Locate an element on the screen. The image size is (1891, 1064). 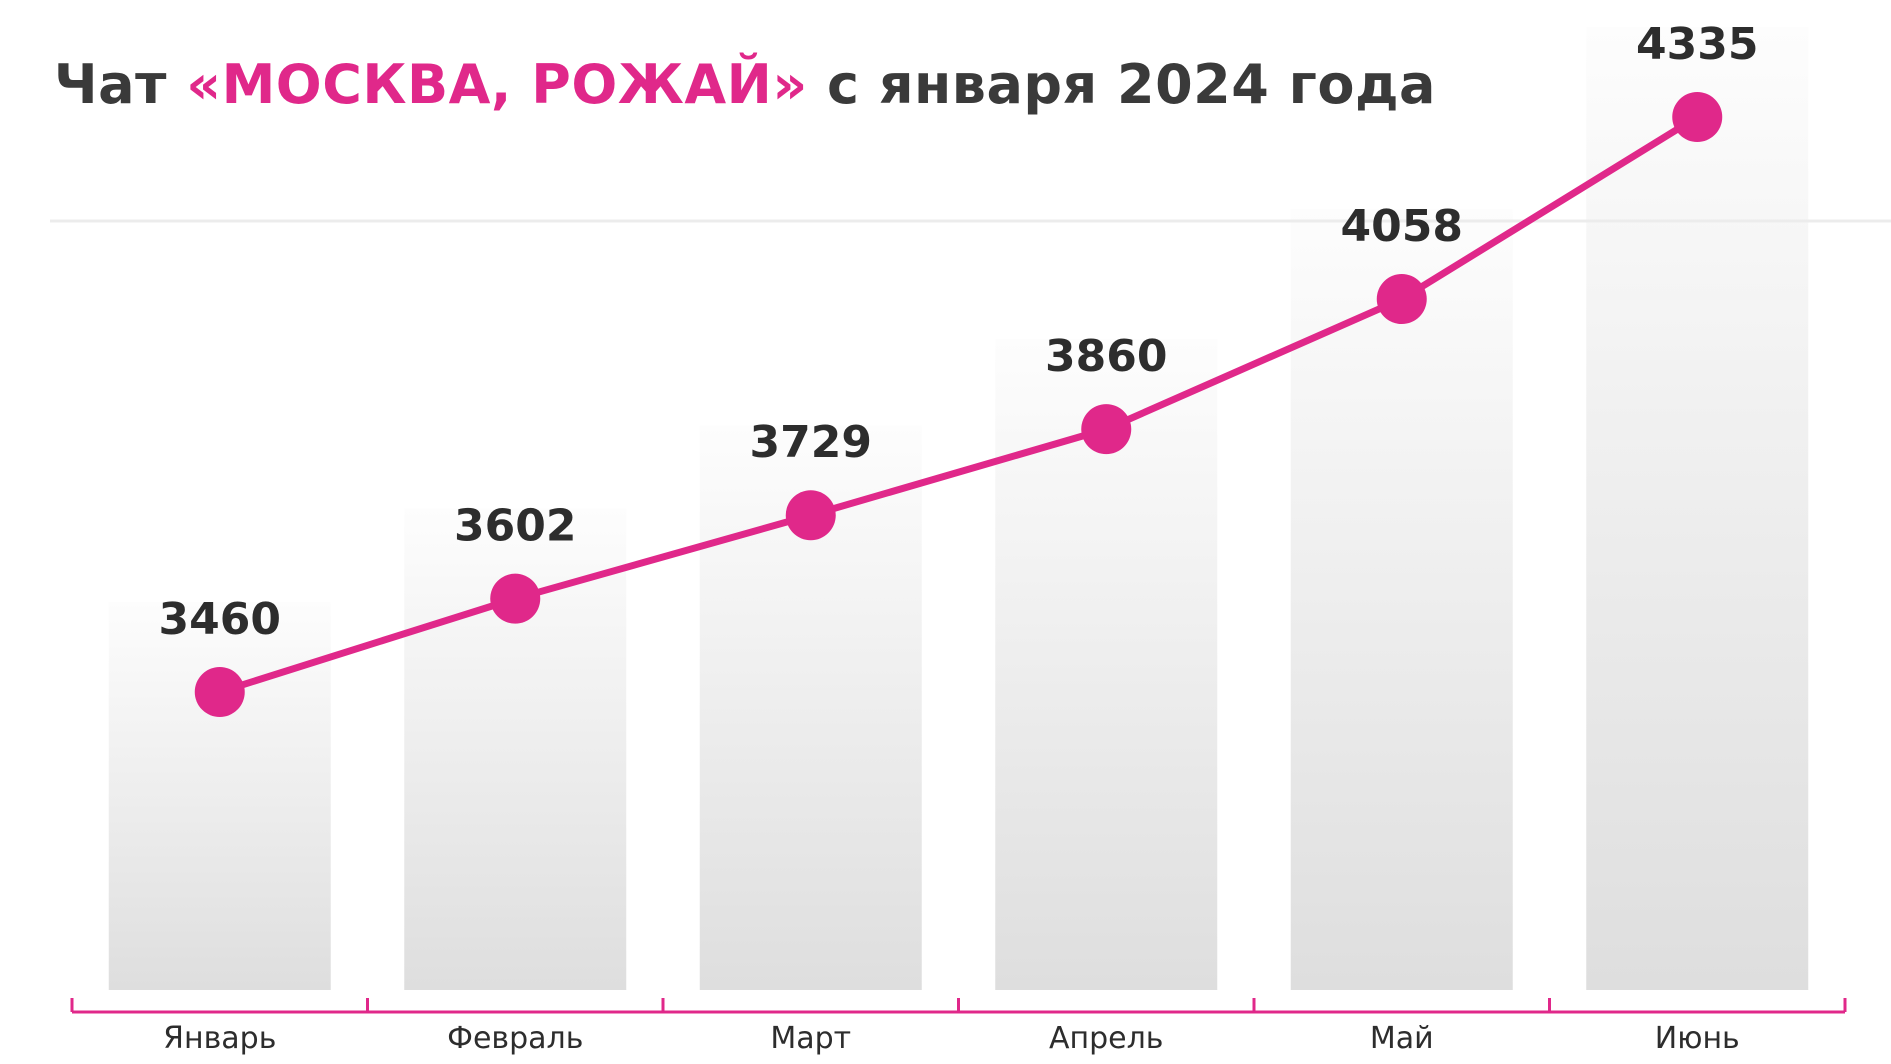
category-label: Апрель is located at coordinates (1106, 1038).